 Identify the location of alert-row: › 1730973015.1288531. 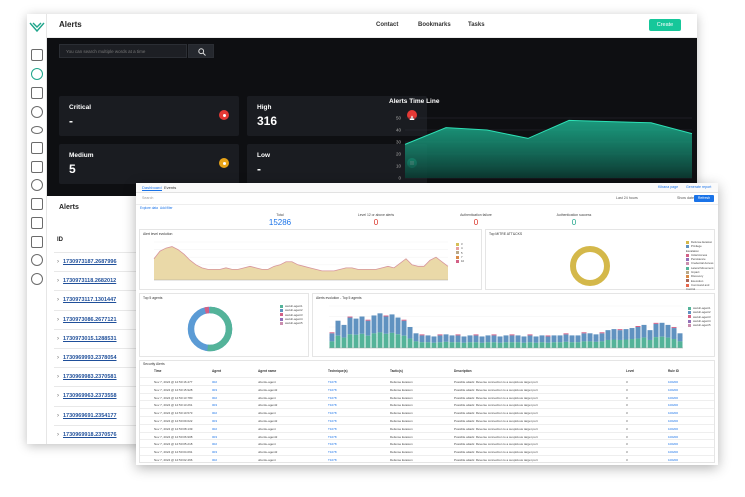
(109, 338).